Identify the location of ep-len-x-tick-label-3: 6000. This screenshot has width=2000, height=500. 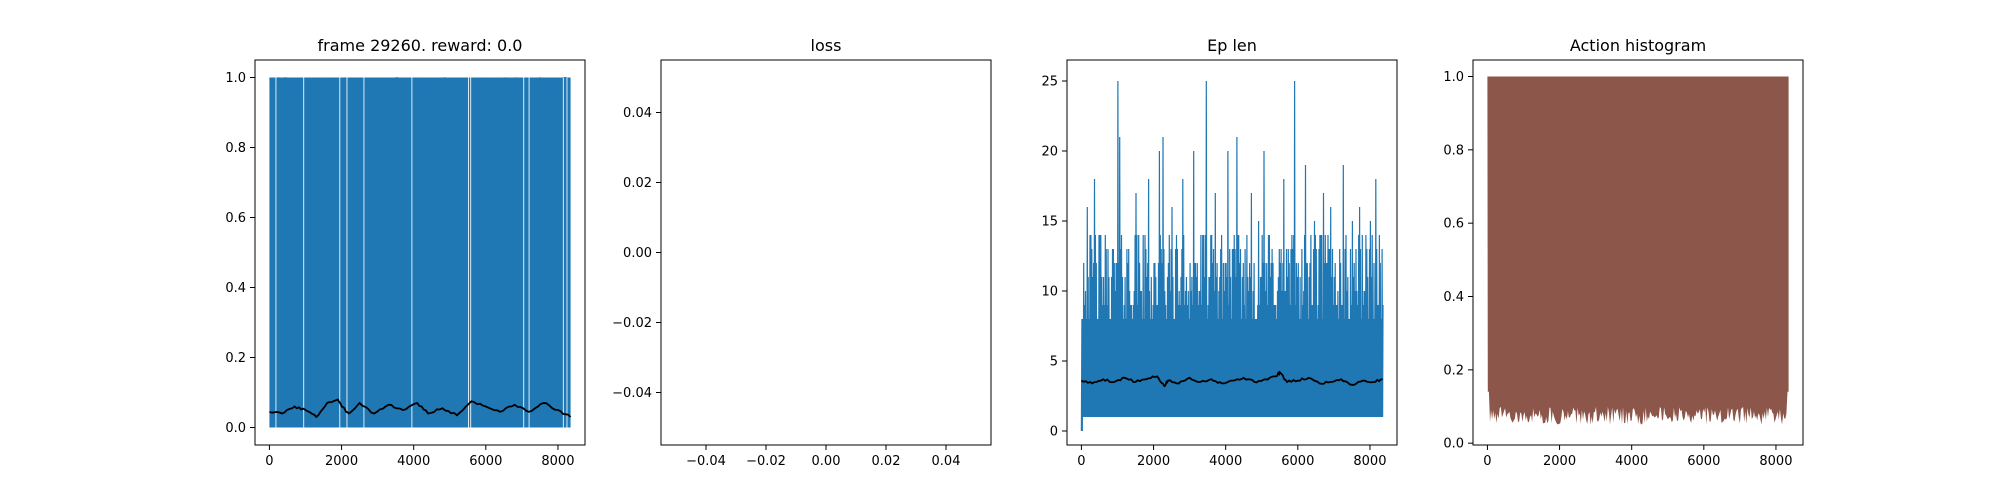
(1297, 461).